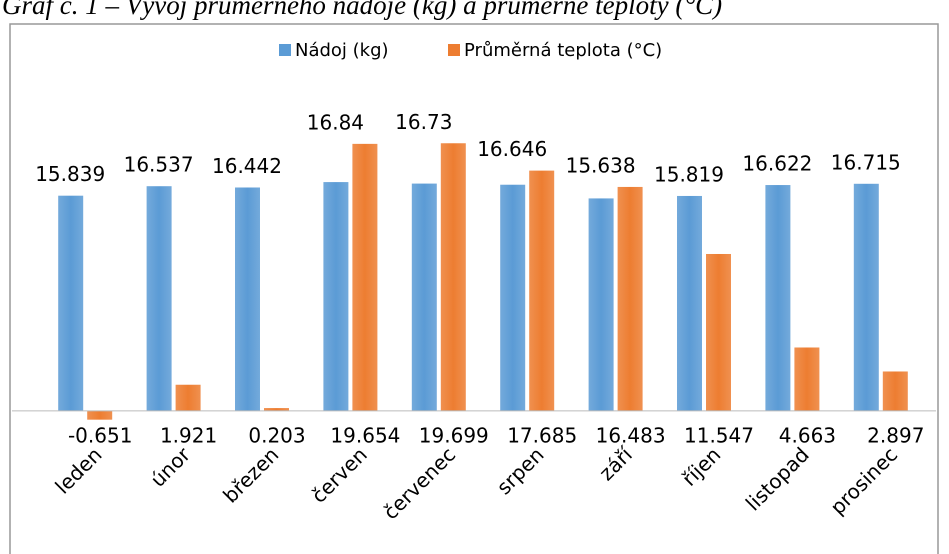  Describe the element at coordinates (777, 164) in the screenshot. I see `data-label: 16.622` at that location.